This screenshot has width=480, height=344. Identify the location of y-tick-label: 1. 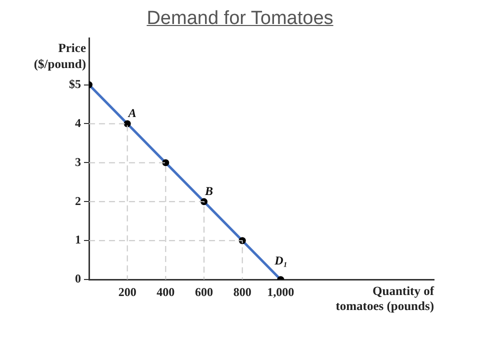
(78, 239).